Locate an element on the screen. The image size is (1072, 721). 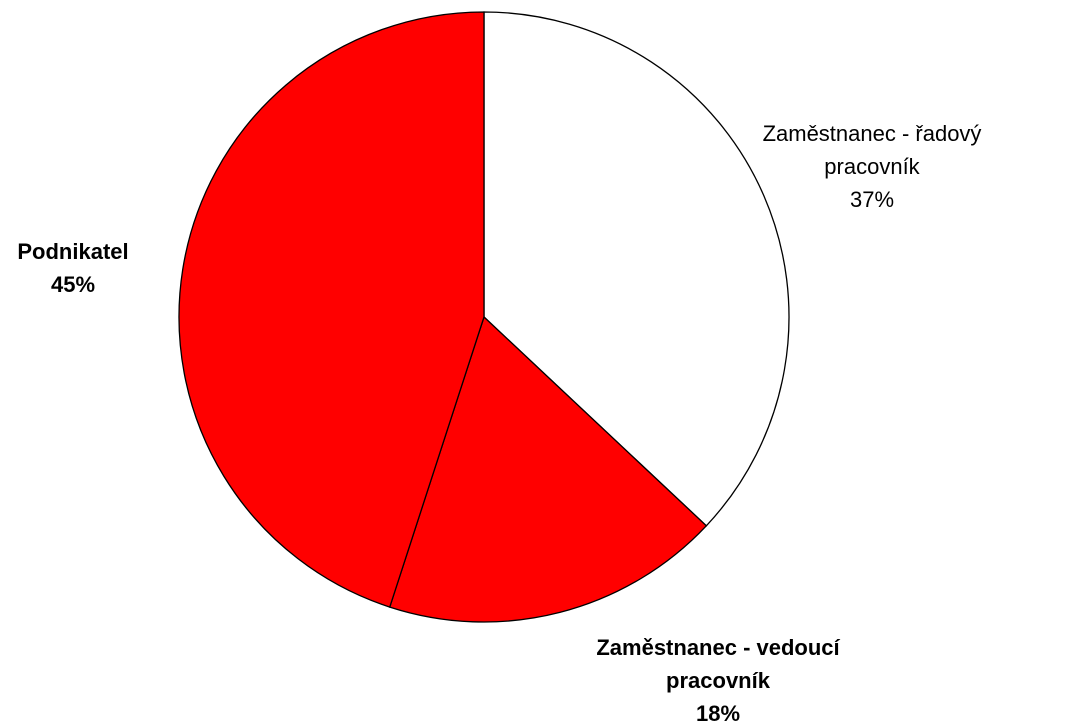
value-label: 45% is located at coordinates (73, 284).